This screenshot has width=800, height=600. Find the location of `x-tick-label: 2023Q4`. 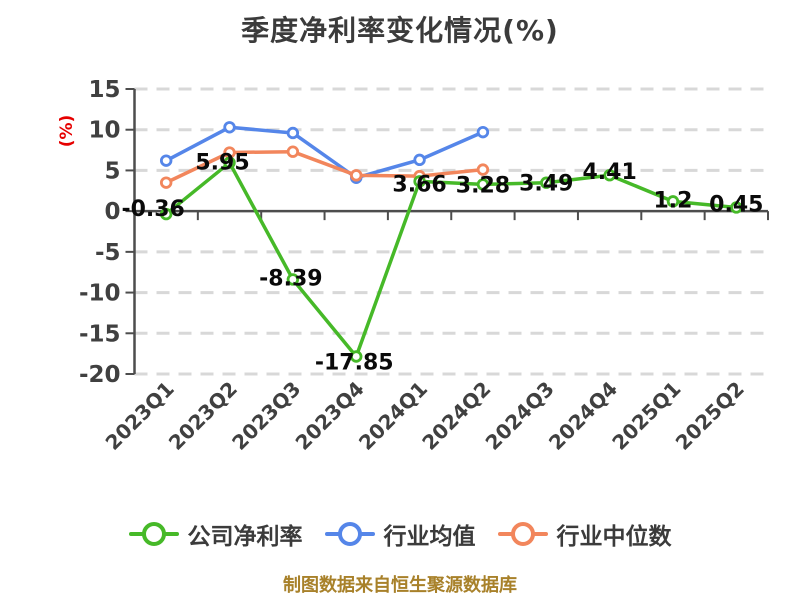

x-tick-label: 2023Q4 is located at coordinates (330, 416).